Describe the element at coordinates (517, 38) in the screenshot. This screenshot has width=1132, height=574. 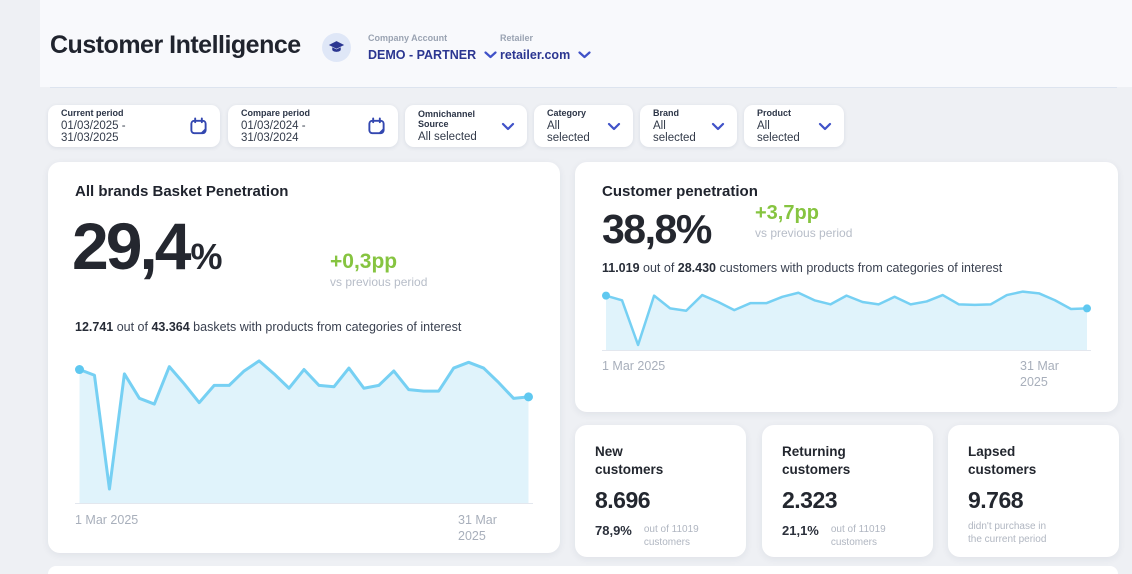
I see `retailer-label: Retailer` at that location.